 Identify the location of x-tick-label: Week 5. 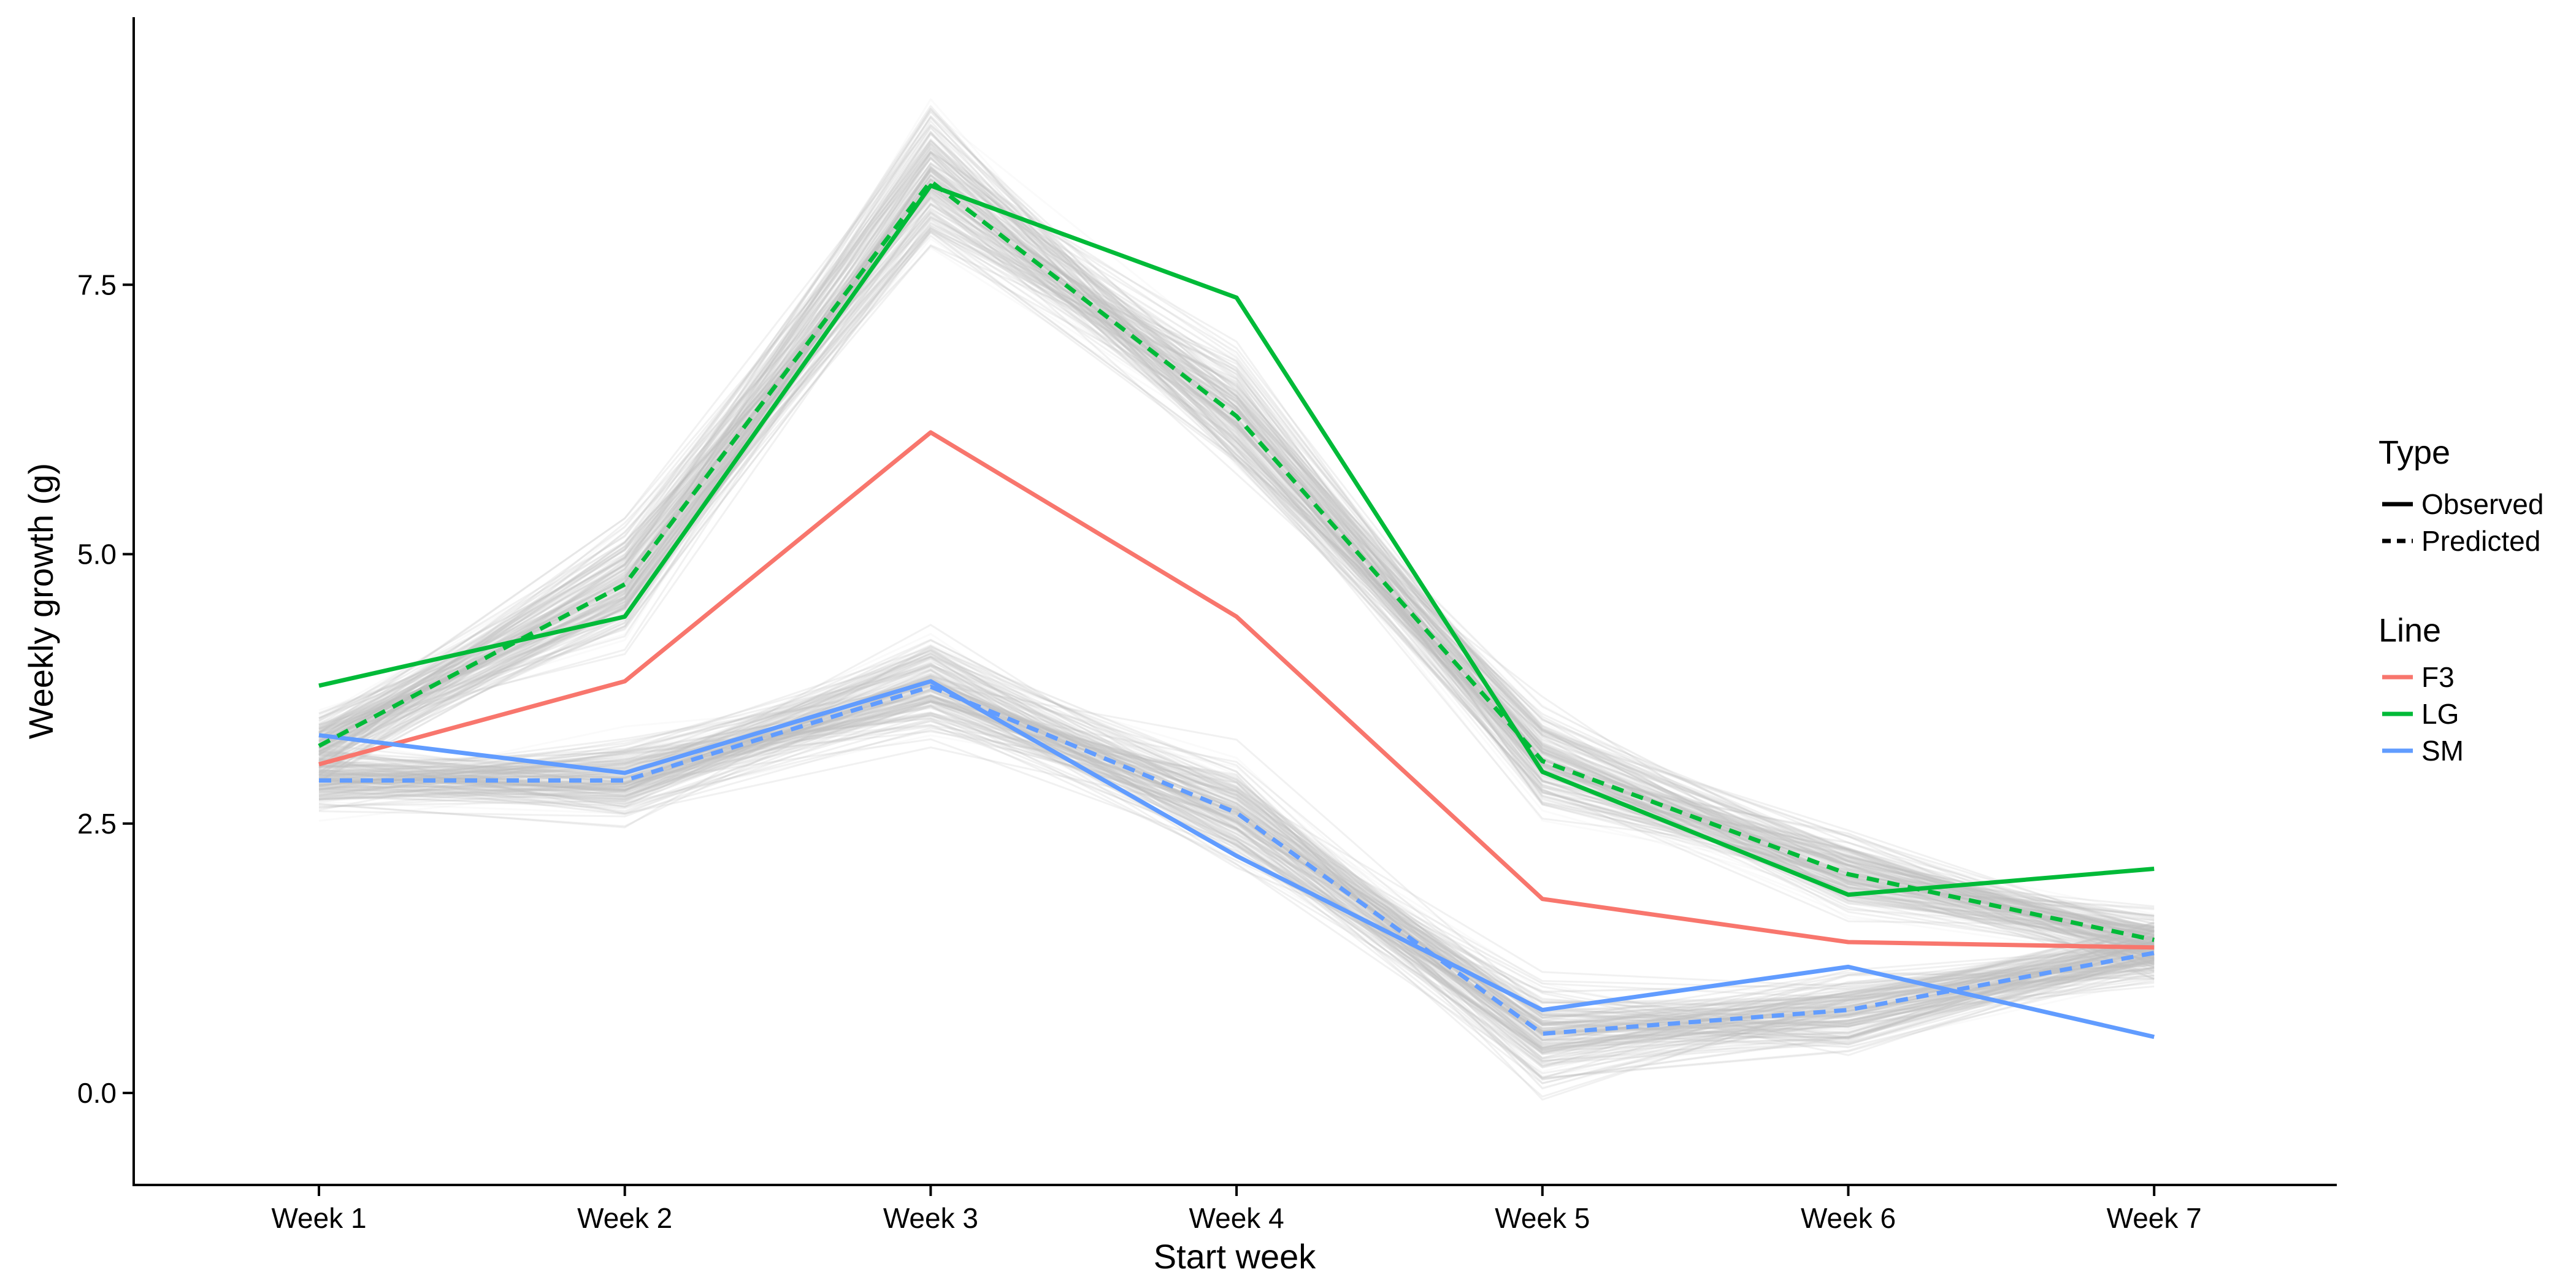
(1542, 1218).